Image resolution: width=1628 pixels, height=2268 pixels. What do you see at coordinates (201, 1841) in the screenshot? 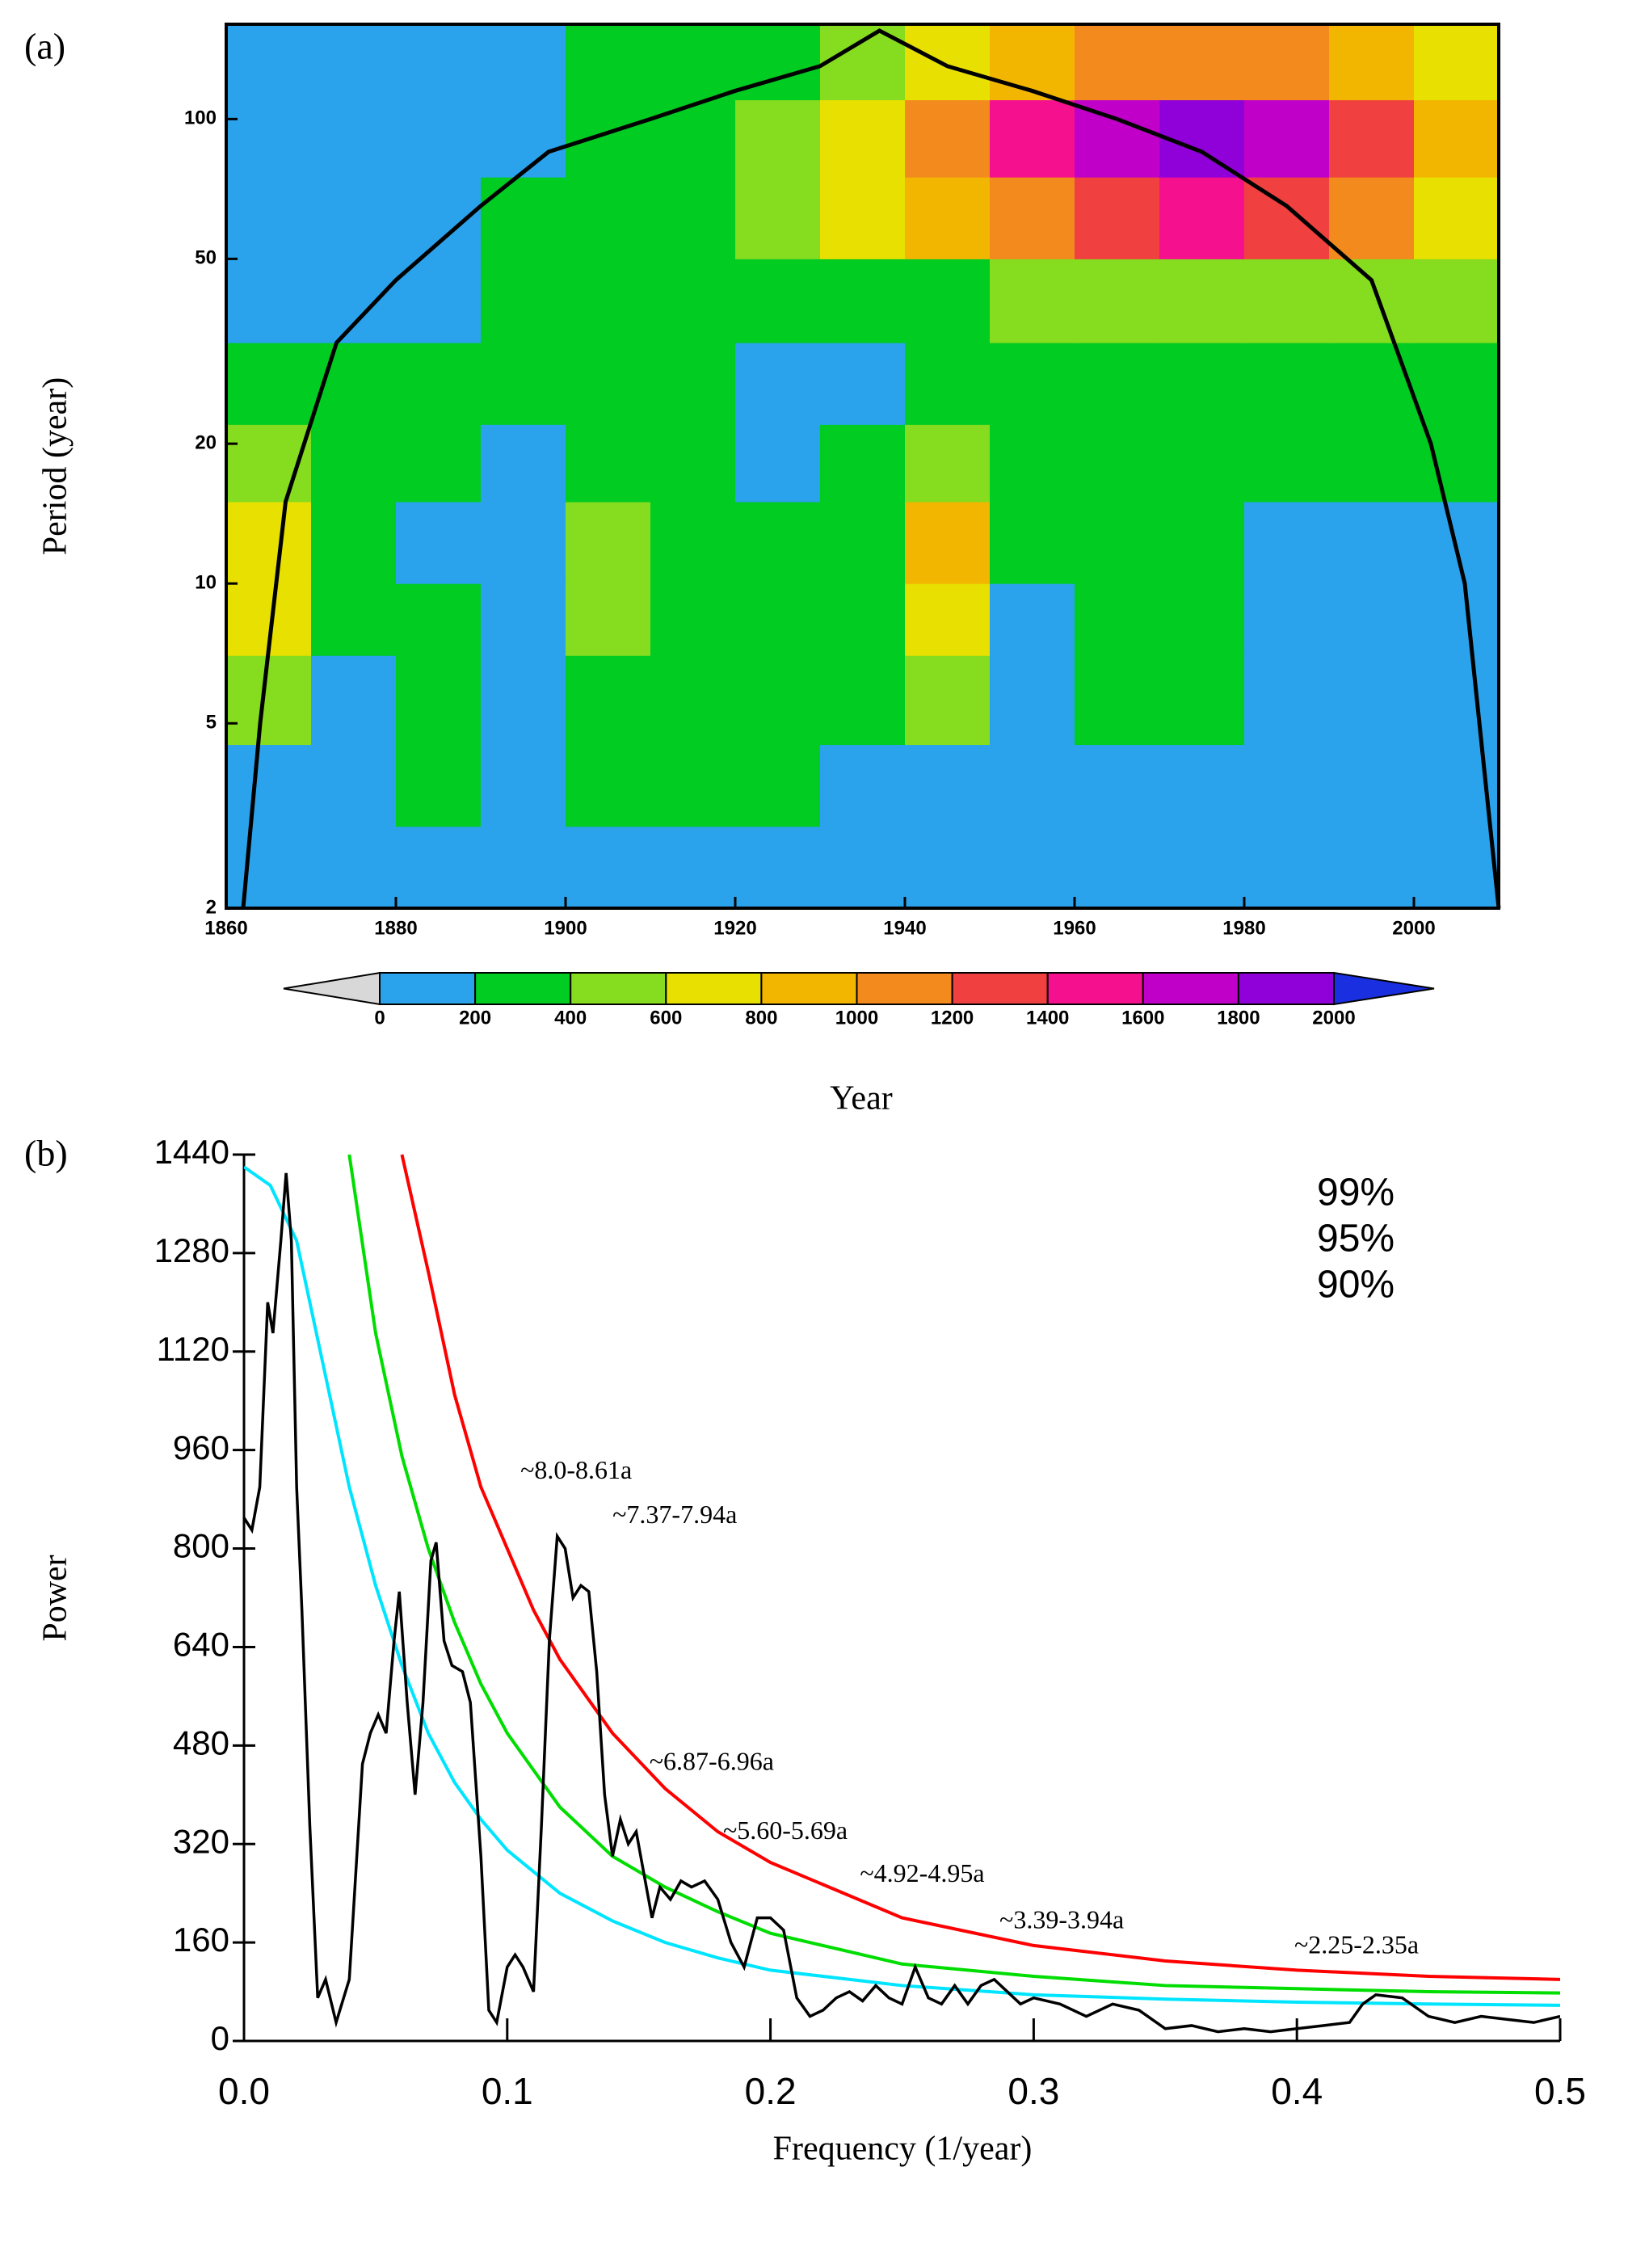
I see `y-tick-label: 320` at bounding box center [201, 1841].